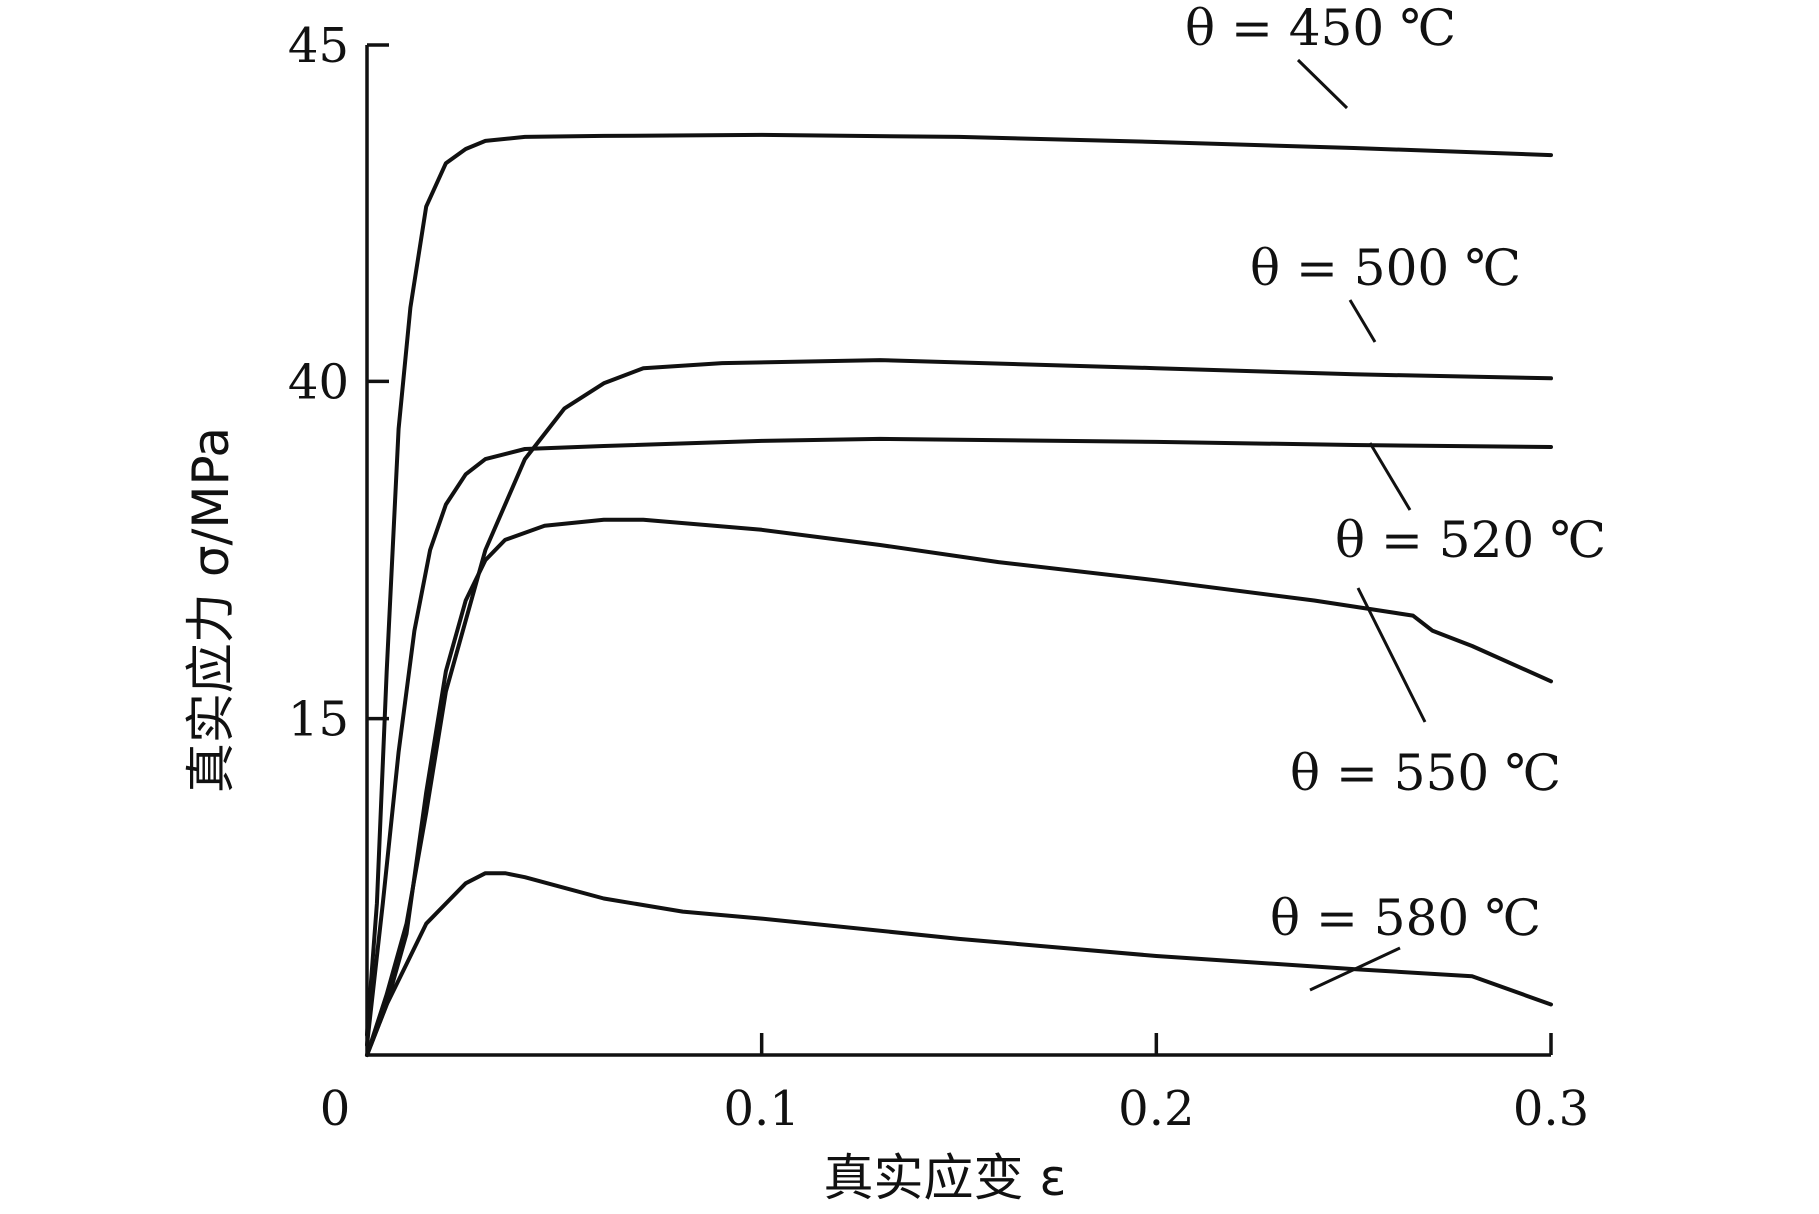 This screenshot has width=1819, height=1214. What do you see at coordinates (761, 1109) in the screenshot?
I see `x-tick-label: 0.1` at bounding box center [761, 1109].